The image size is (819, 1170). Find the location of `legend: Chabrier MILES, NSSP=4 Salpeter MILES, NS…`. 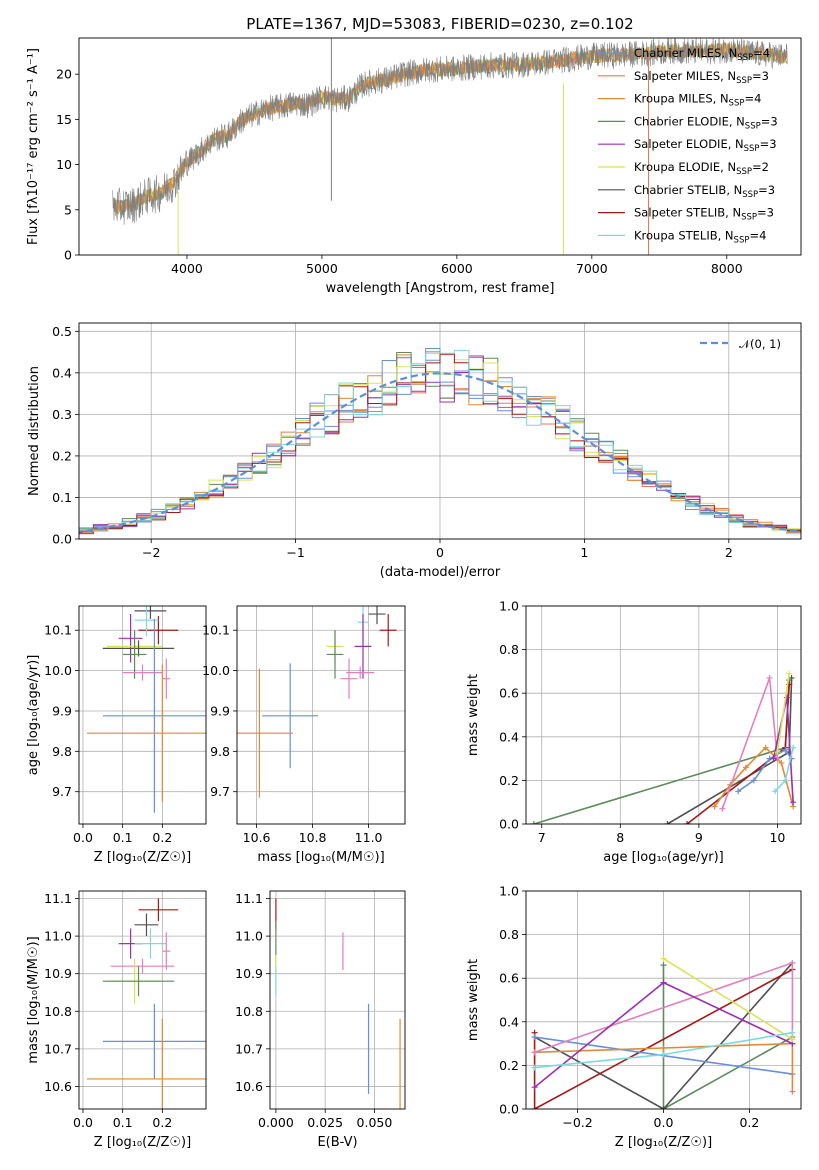

legend: Chabrier MILES, NSSP=4 Salpeter MILES, NS… is located at coordinates (688, 145).